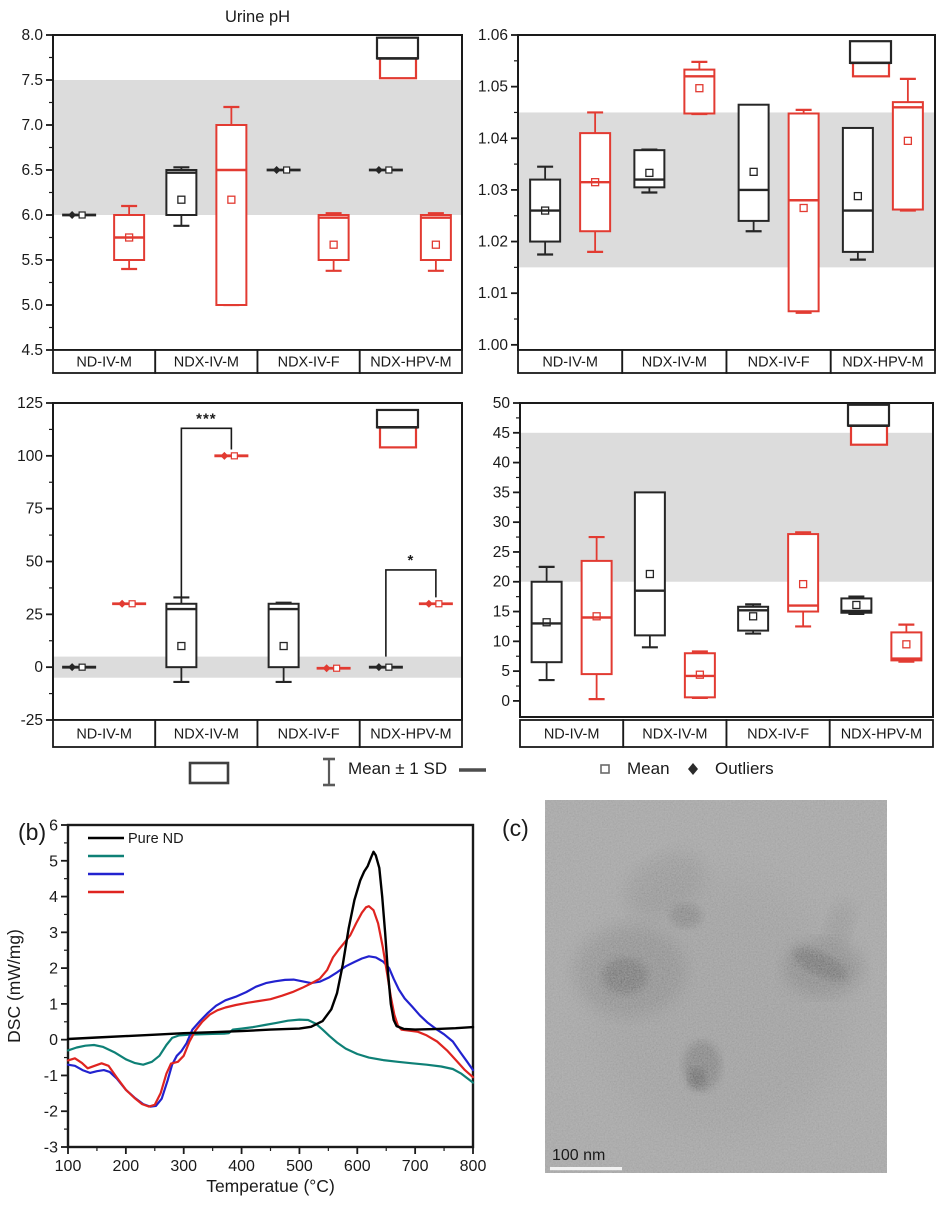 Image resolution: width=940 pixels, height=1208 pixels. I want to click on y-tick-label: 5.0, so click(32, 305).